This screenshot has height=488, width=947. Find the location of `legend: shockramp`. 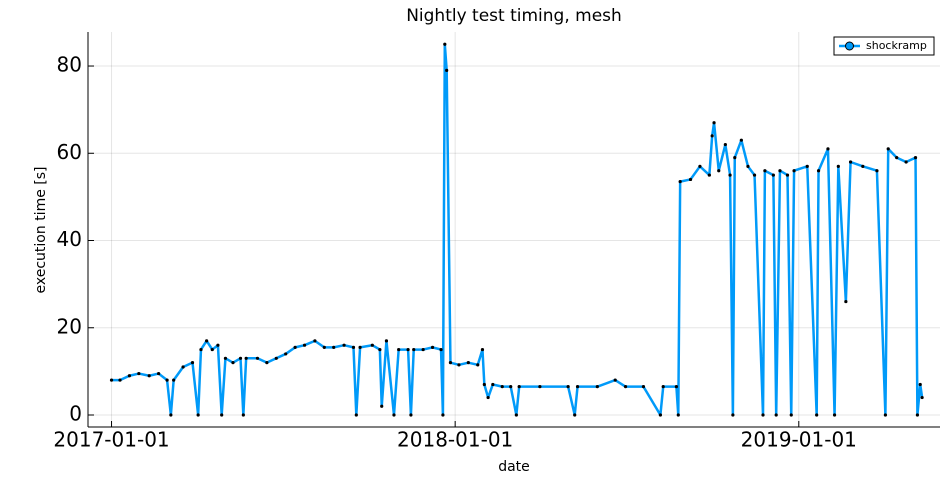

legend: shockramp is located at coordinates (884, 46).